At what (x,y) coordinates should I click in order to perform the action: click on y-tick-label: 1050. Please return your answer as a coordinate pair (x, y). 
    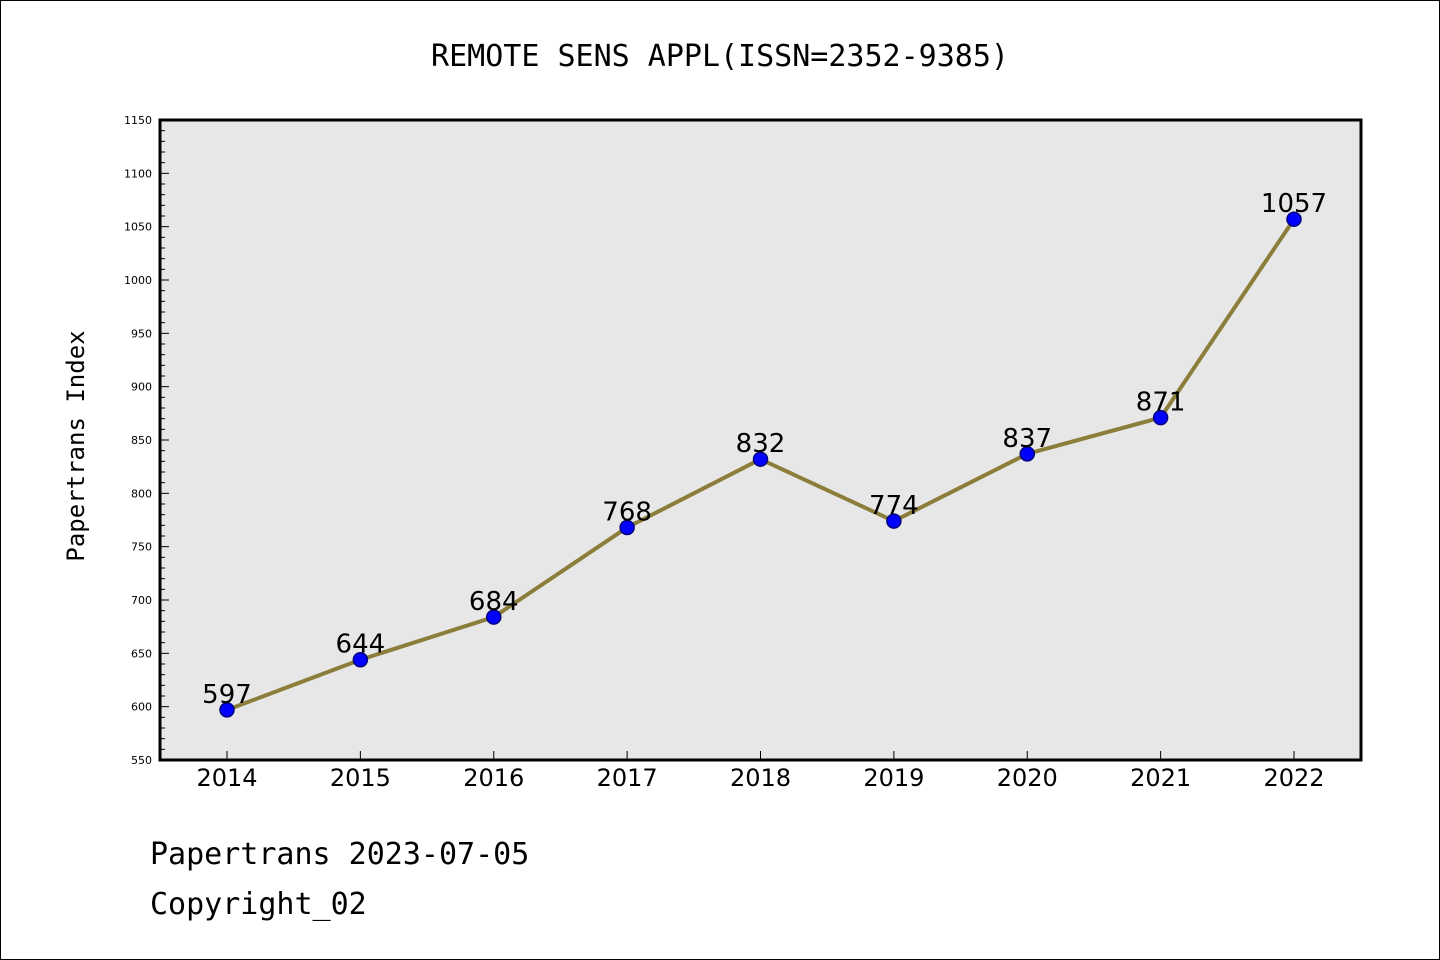
    Looking at the image, I should click on (138, 227).